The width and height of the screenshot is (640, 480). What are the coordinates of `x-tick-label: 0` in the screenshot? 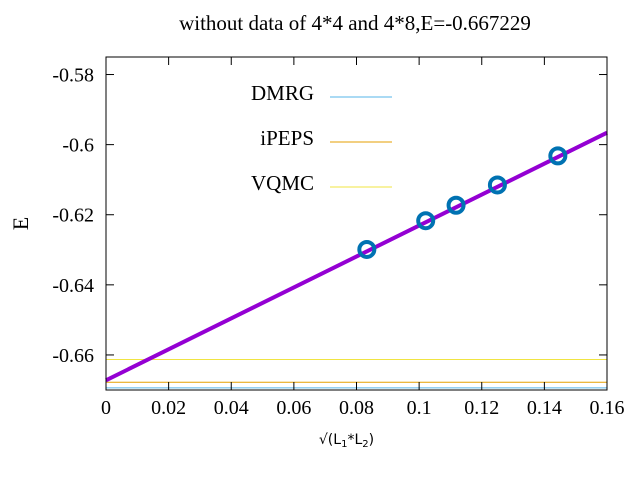 It's located at (106, 408).